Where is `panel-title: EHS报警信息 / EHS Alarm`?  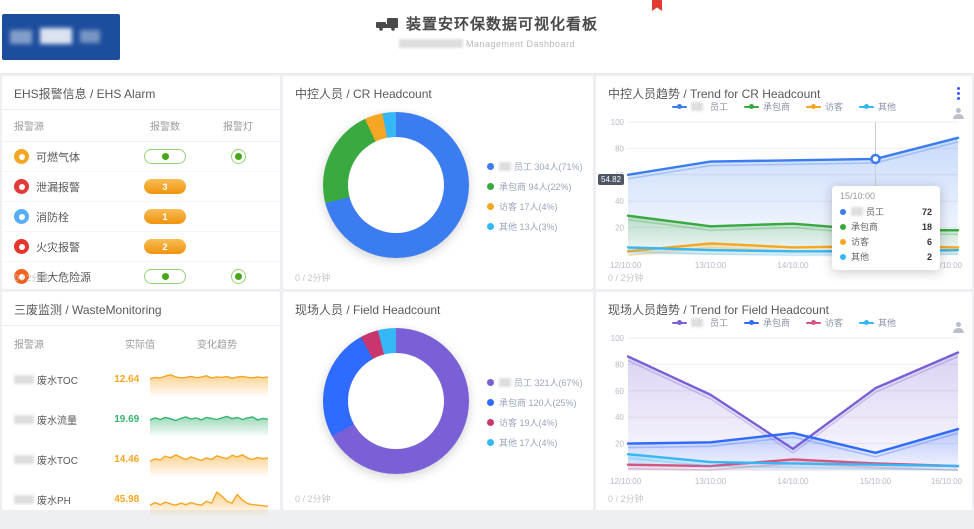
panel-title: EHS报警信息 / EHS Alarm is located at coordinates (141, 93).